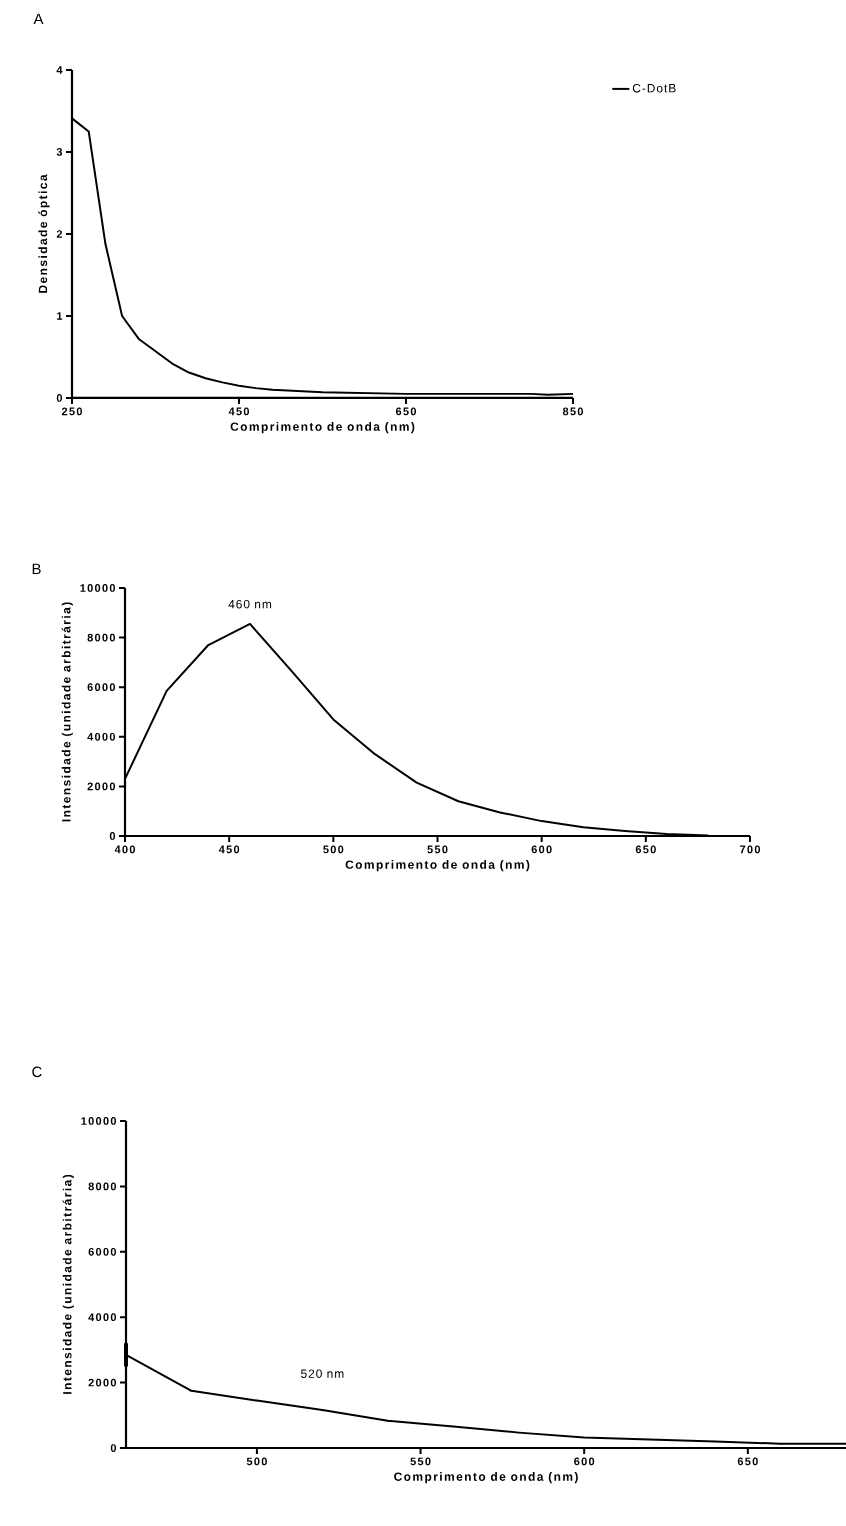 This screenshot has width=846, height=1526. I want to click on chart-title: A, so click(38, 18).